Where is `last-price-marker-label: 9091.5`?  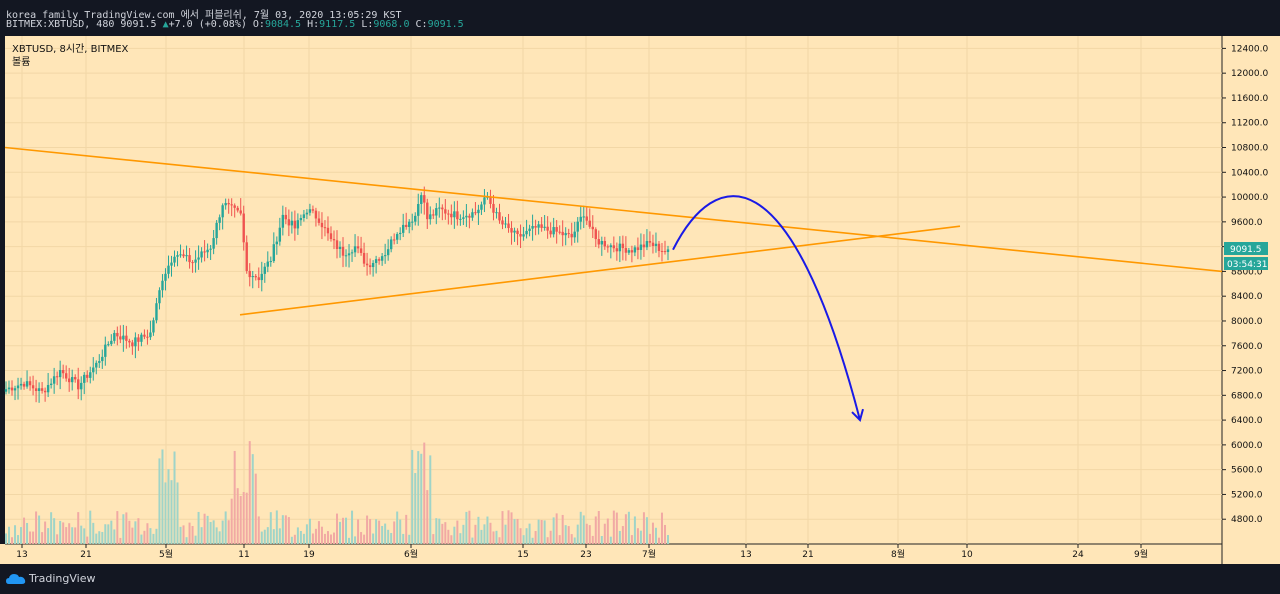 last-price-marker-label: 9091.5 is located at coordinates (1246, 250).